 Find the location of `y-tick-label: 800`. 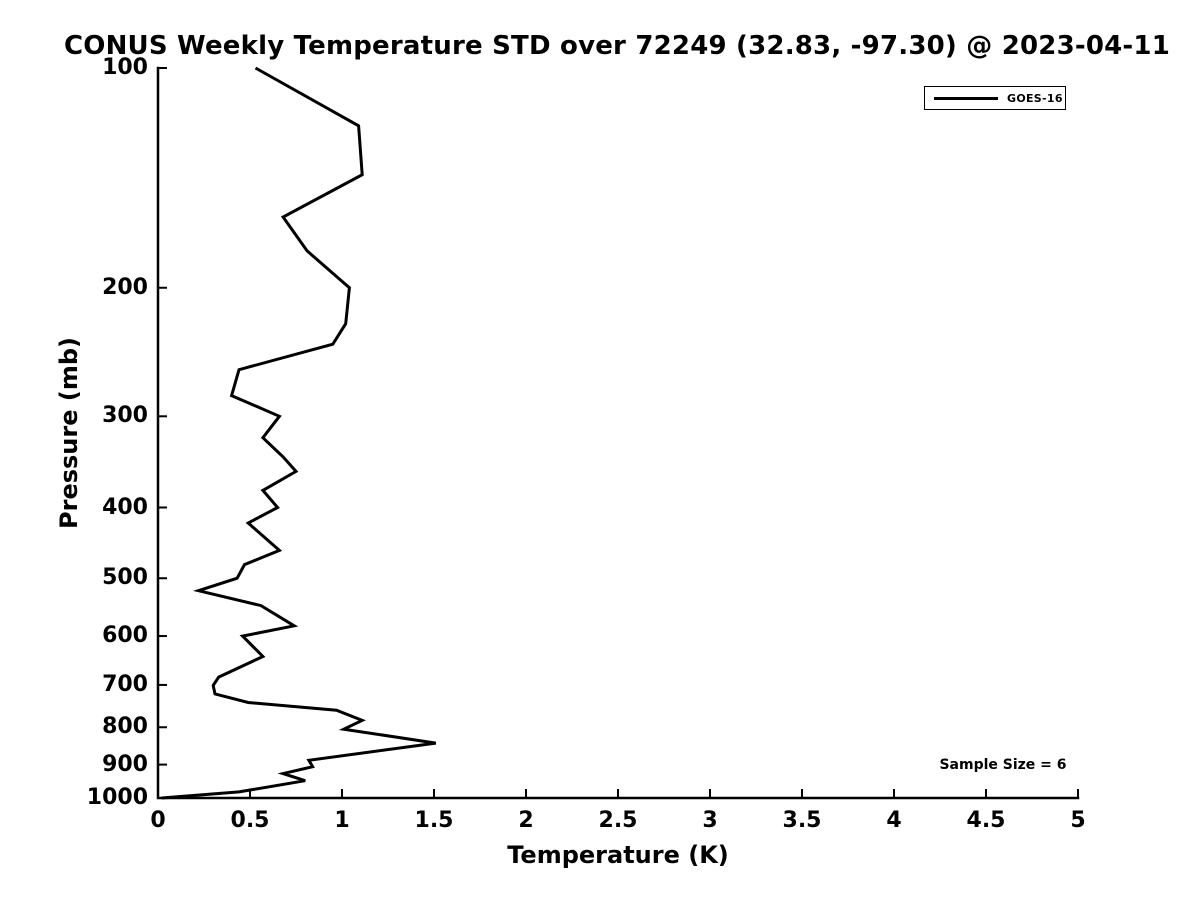

y-tick-label: 800 is located at coordinates (125, 727).